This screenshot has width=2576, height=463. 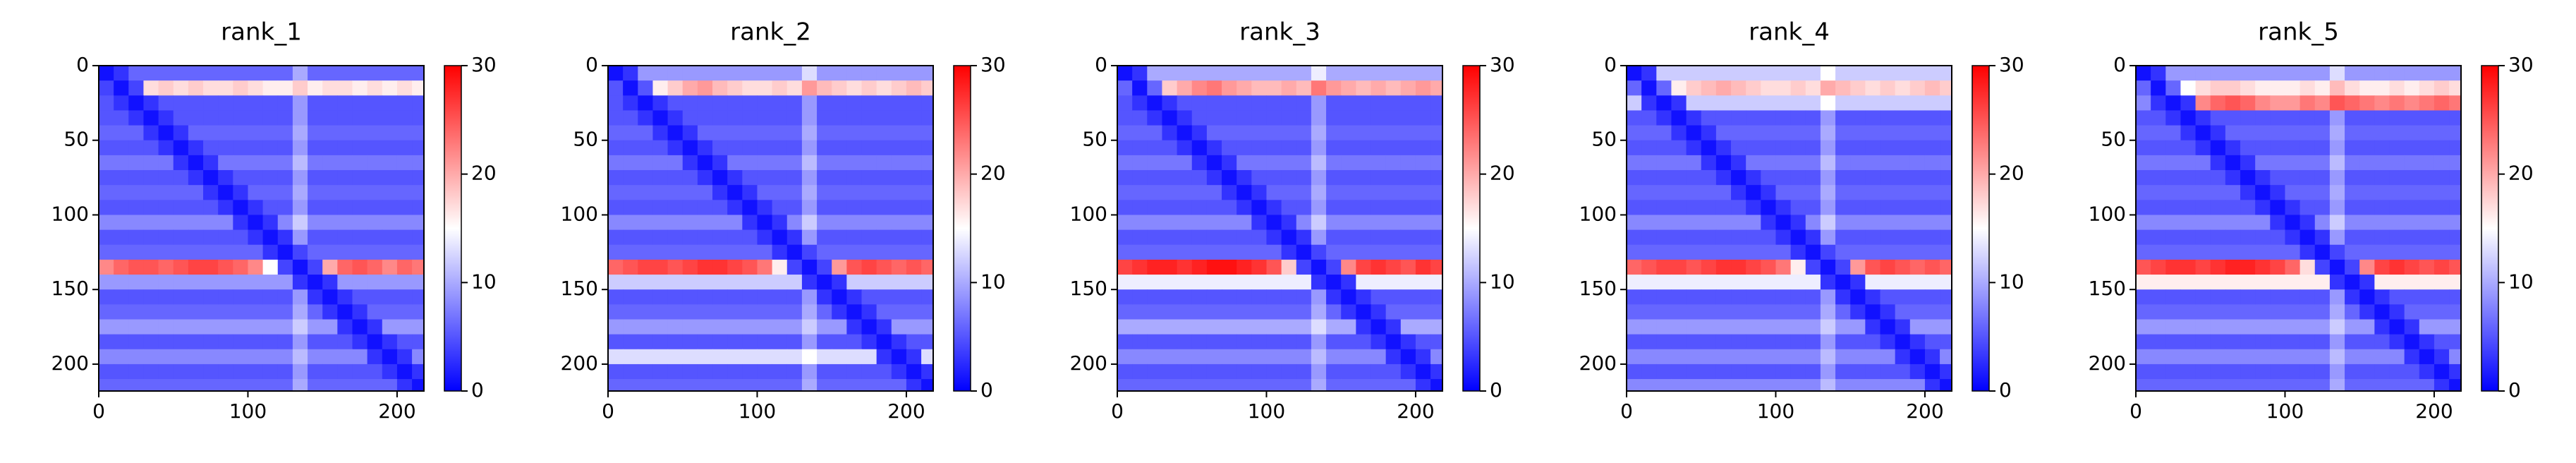 What do you see at coordinates (1981, 228) in the screenshot?
I see `colorbar` at bounding box center [1981, 228].